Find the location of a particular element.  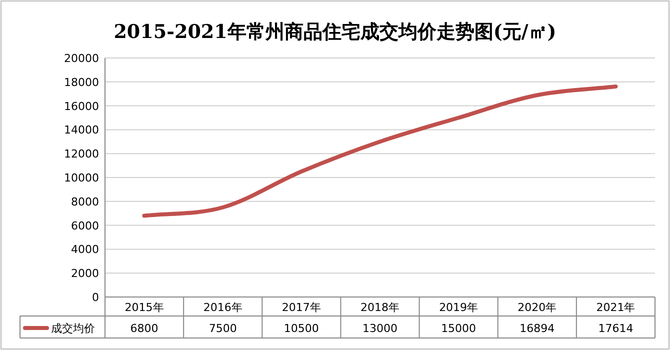

x-tick-label: 2019年 is located at coordinates (458, 307).